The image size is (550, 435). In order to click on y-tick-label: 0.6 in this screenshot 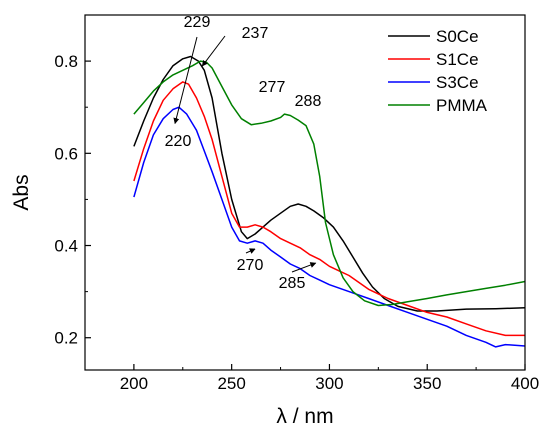, I will do `click(66, 153)`.